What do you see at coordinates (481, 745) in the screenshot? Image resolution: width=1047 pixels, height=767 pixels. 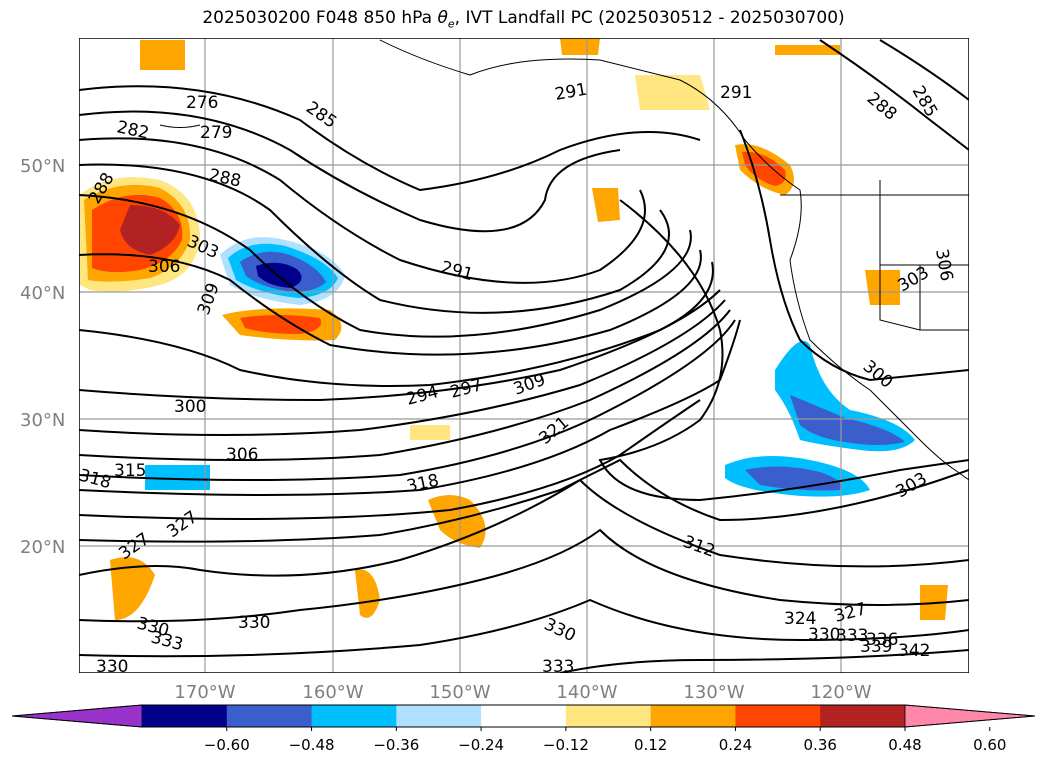 I see `colorbar-tick-label: −0.24` at bounding box center [481, 745].